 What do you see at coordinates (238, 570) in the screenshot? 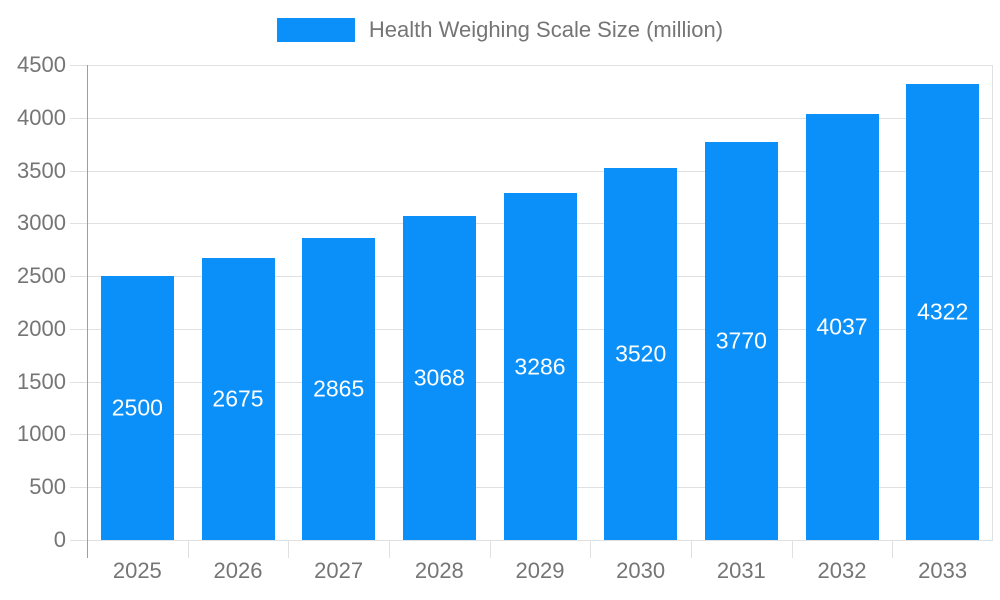
I see `x-axis-label-2026: 2026` at bounding box center [238, 570].